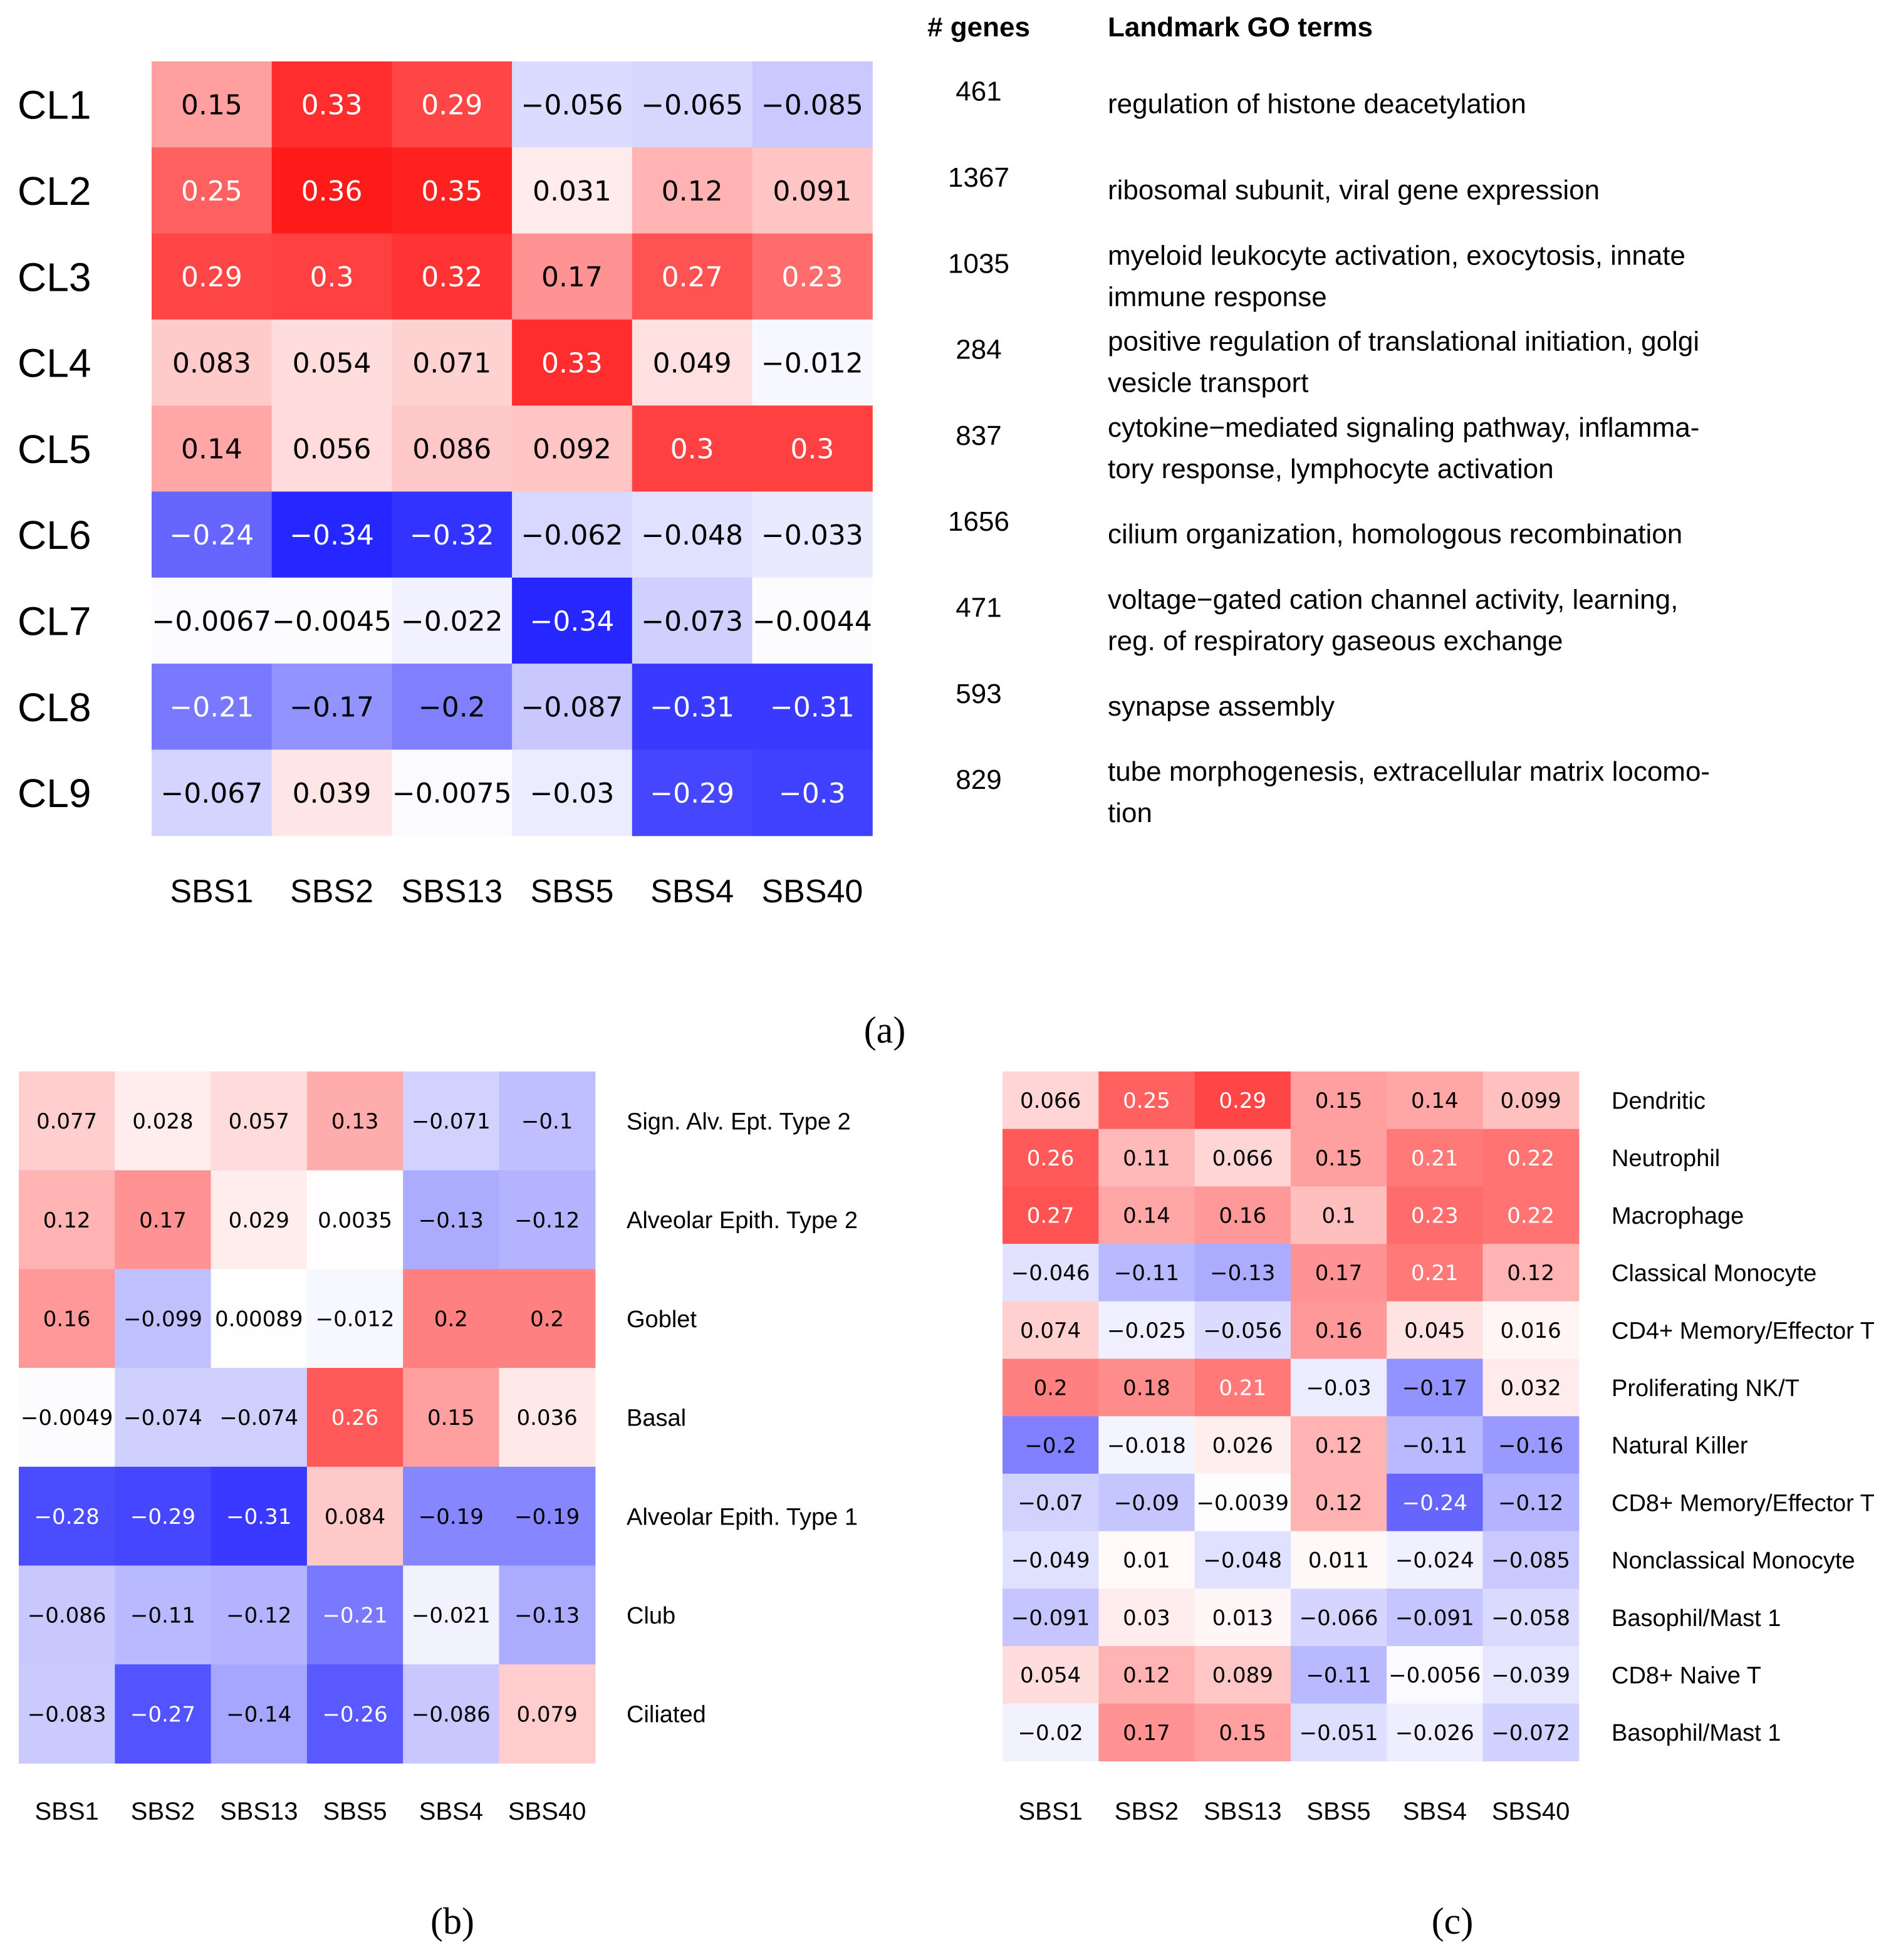 The image size is (1901, 1960). What do you see at coordinates (978, 779) in the screenshot?
I see `gene-count: 829` at bounding box center [978, 779].